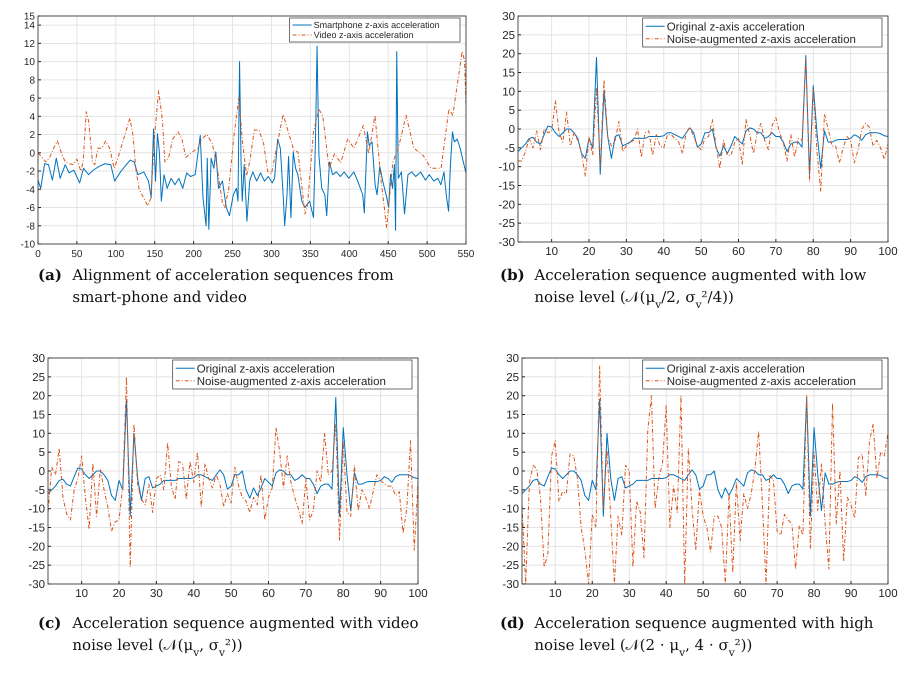 This screenshot has height=676, width=921. What do you see at coordinates (388, 254) in the screenshot?
I see `x-tick-label: 450` at bounding box center [388, 254].